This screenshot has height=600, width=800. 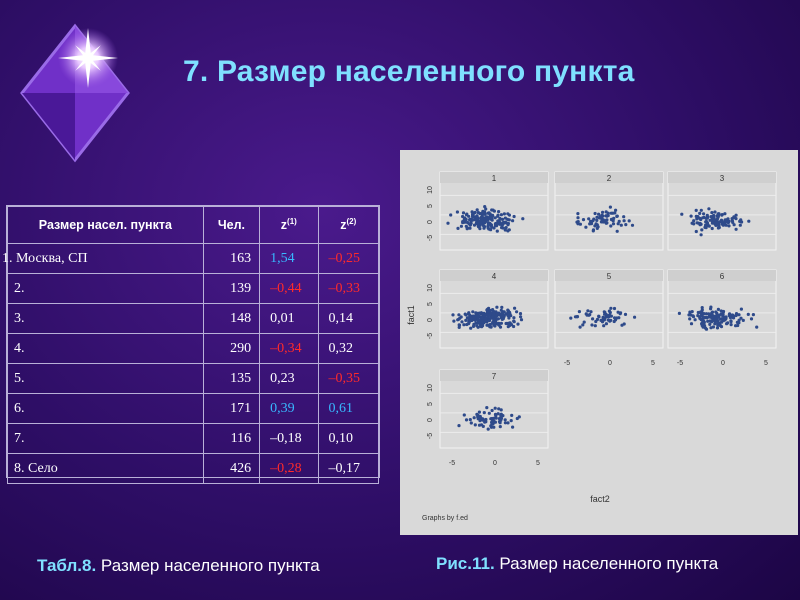 I want to click on row-count: 139, so click(x=231, y=288).